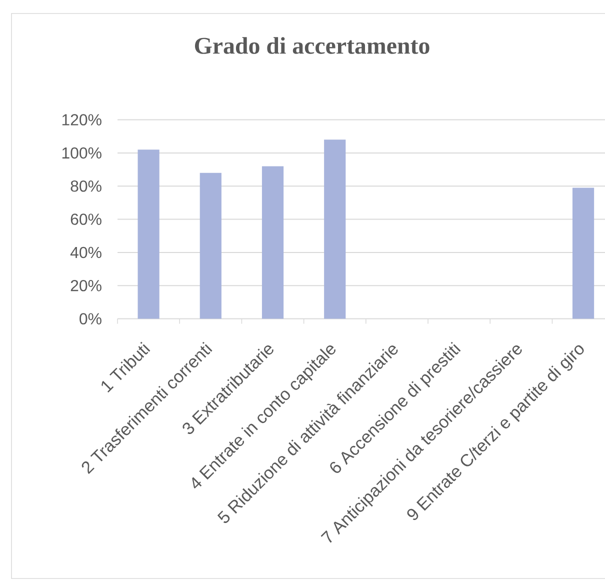 The height and width of the screenshot is (581, 605). Describe the element at coordinates (312, 45) in the screenshot. I see `chart-title: Grado di accertamento` at that location.